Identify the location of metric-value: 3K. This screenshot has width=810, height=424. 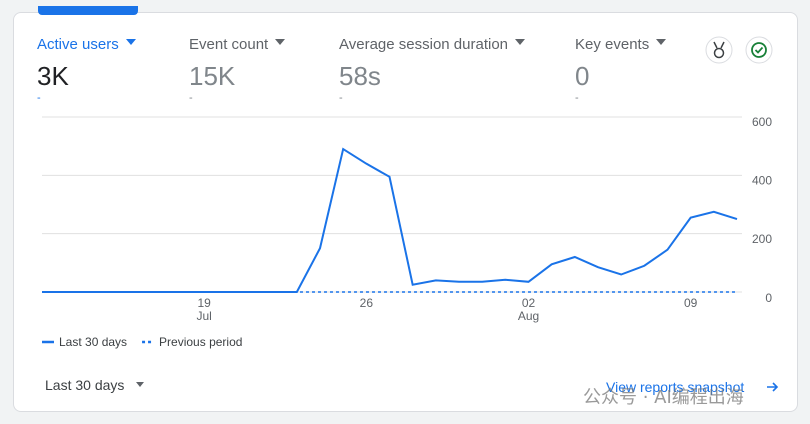
(53, 76).